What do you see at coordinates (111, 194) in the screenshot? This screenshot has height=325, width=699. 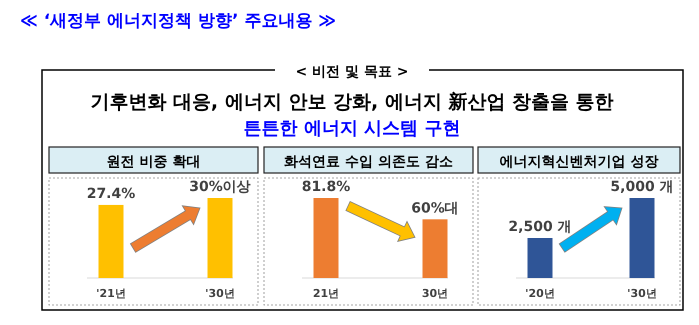 I see `data-label: 27.4%` at bounding box center [111, 194].